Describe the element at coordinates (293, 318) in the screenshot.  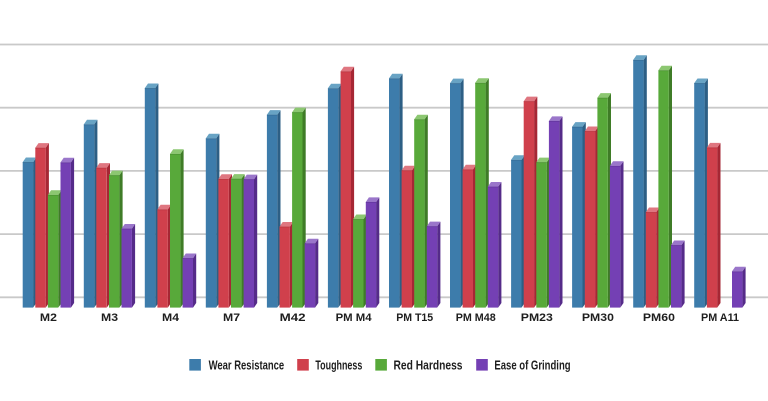
I see `svg-text: M42` at that location.